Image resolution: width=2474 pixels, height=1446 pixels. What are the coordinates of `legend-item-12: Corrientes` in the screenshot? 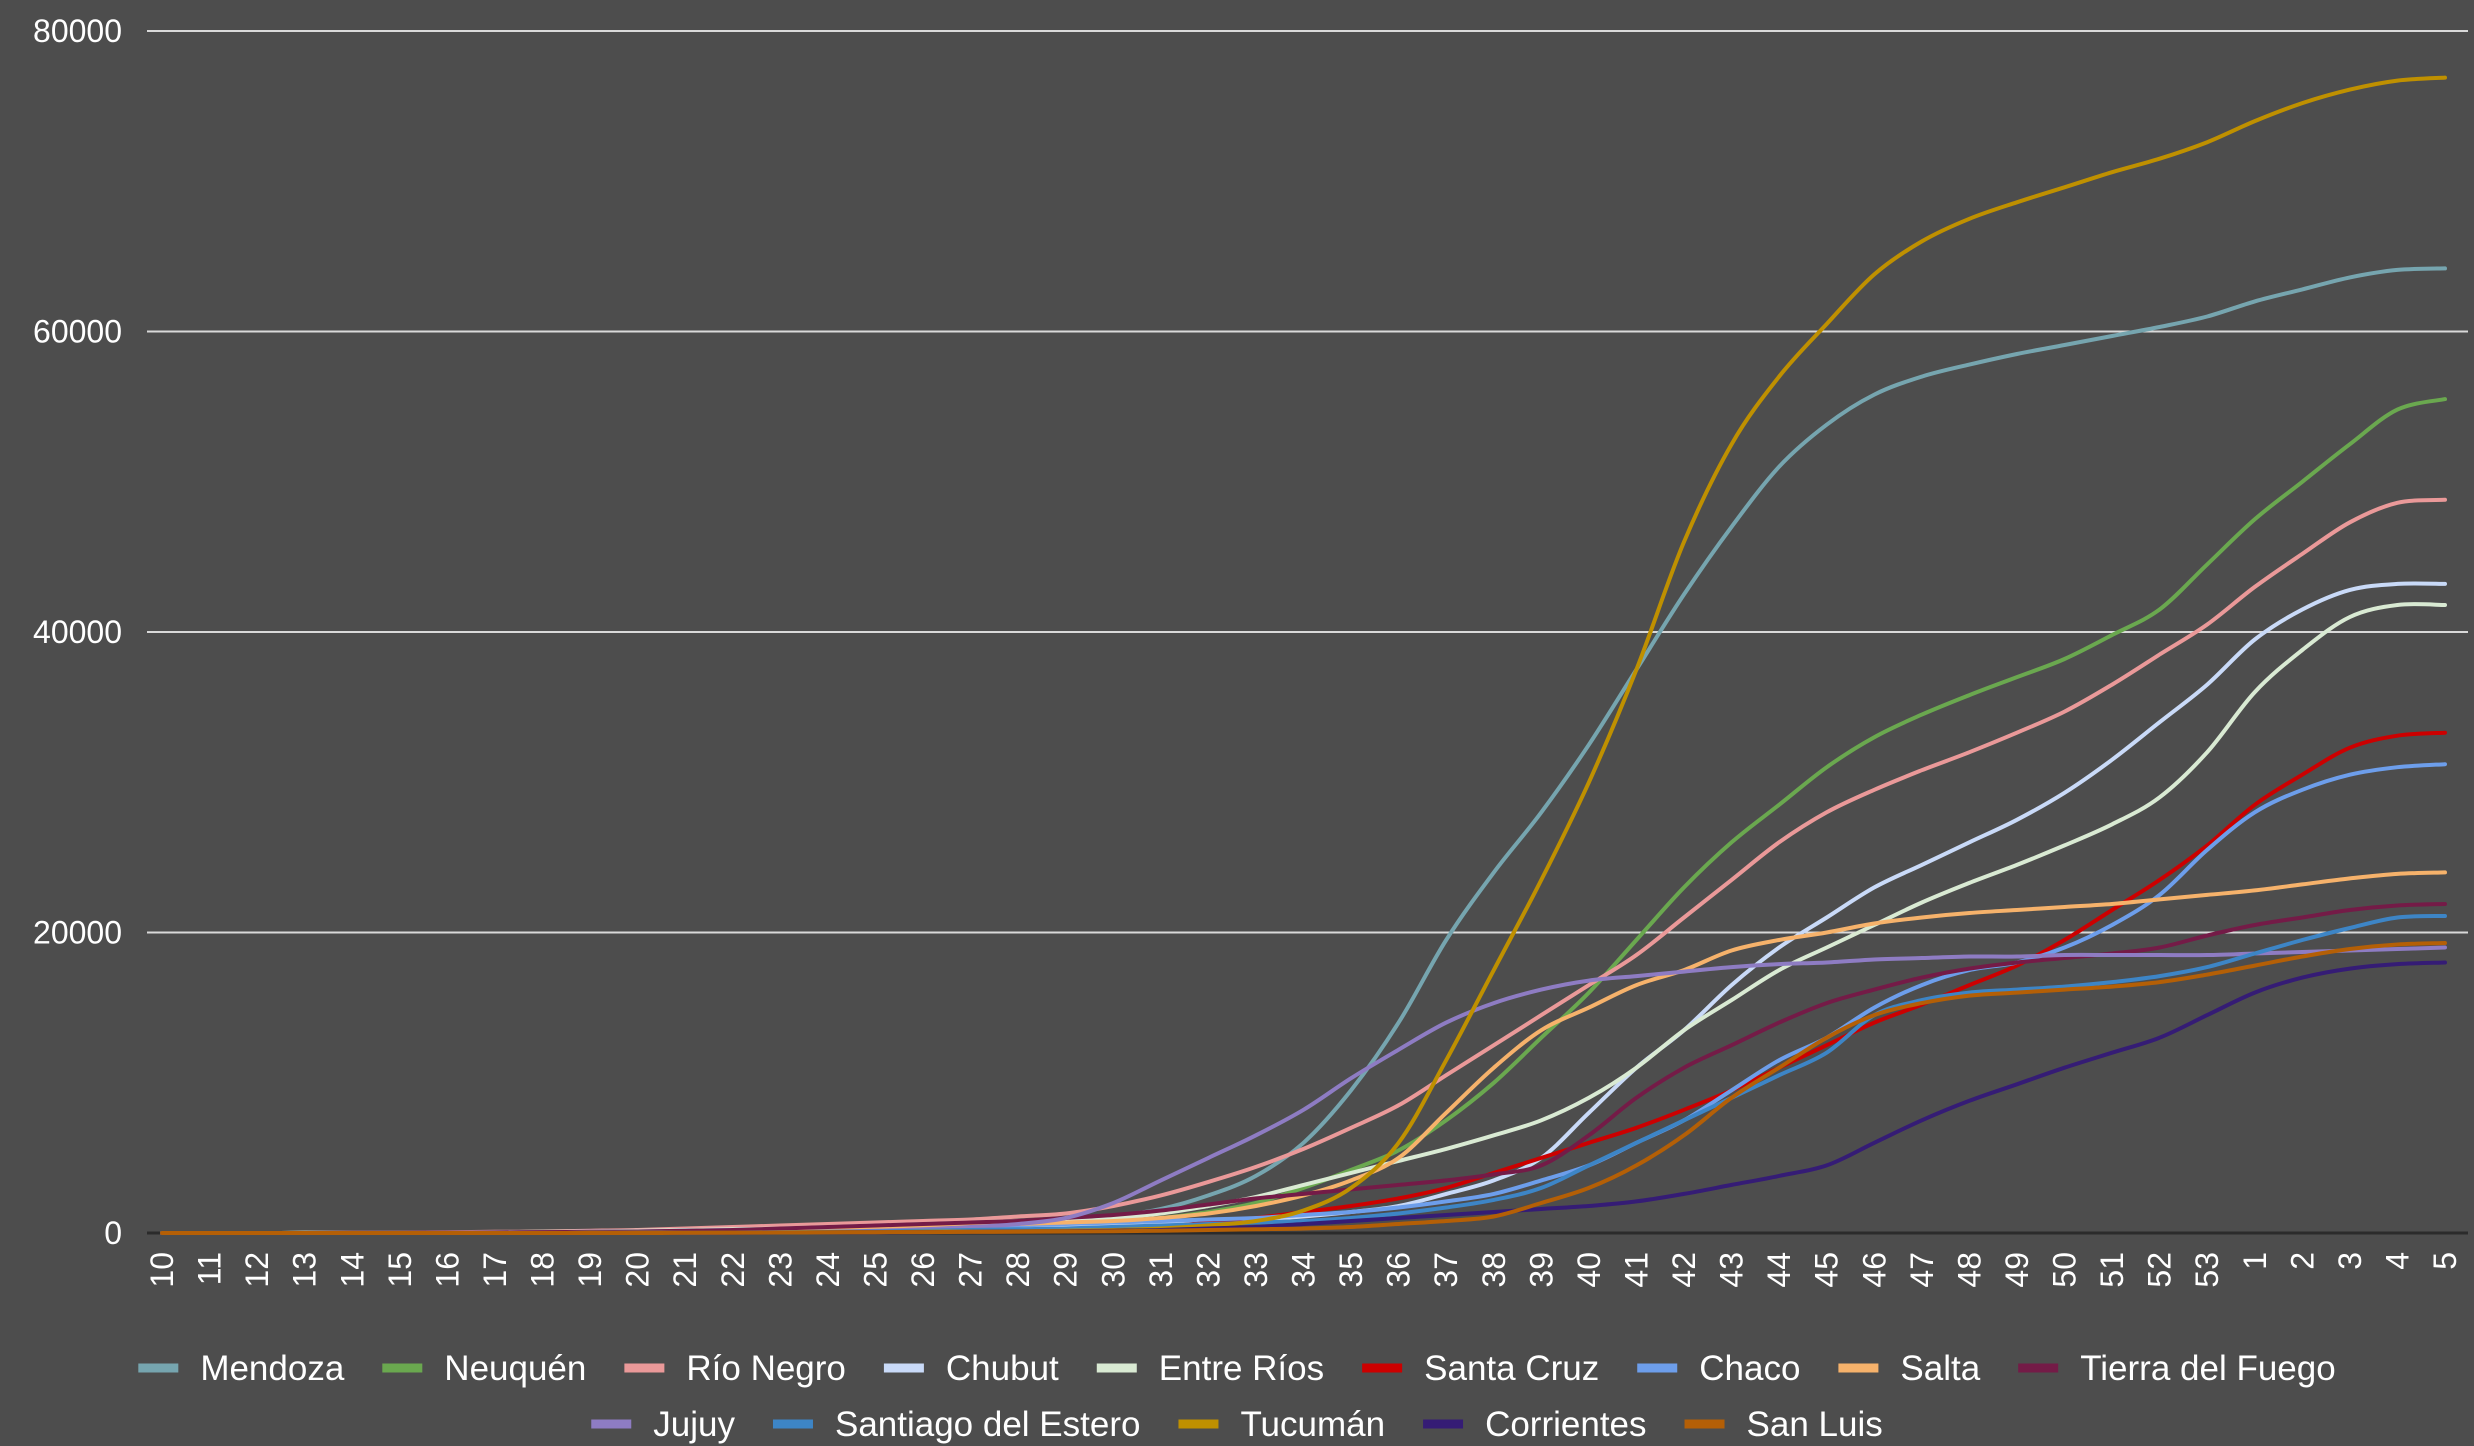 It's located at (1535, 1424).